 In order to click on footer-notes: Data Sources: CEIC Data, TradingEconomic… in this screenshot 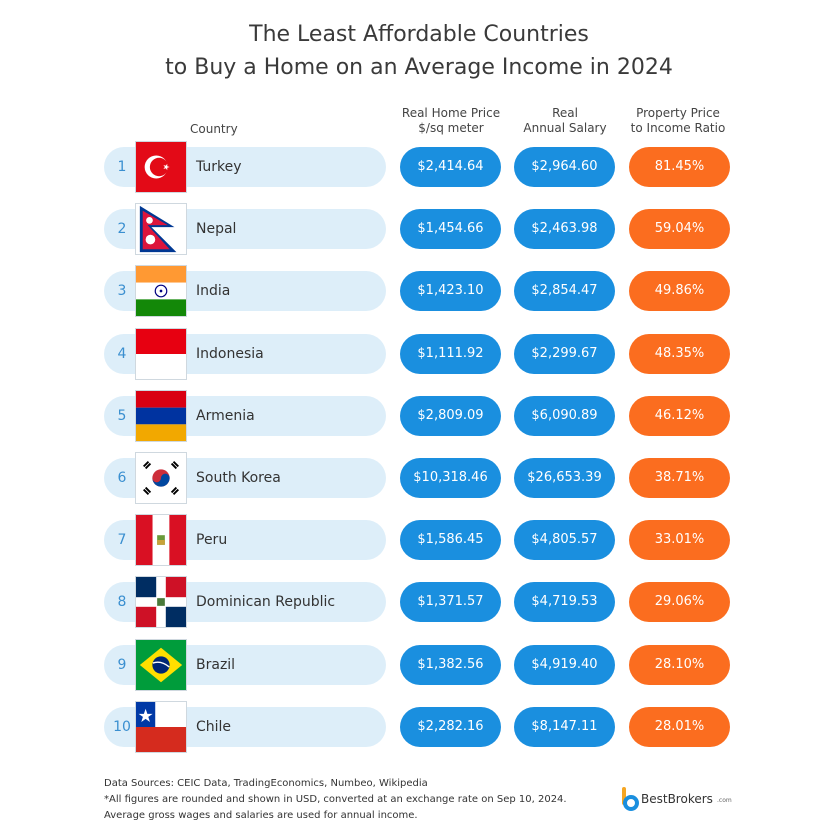, I will do `click(335, 800)`.